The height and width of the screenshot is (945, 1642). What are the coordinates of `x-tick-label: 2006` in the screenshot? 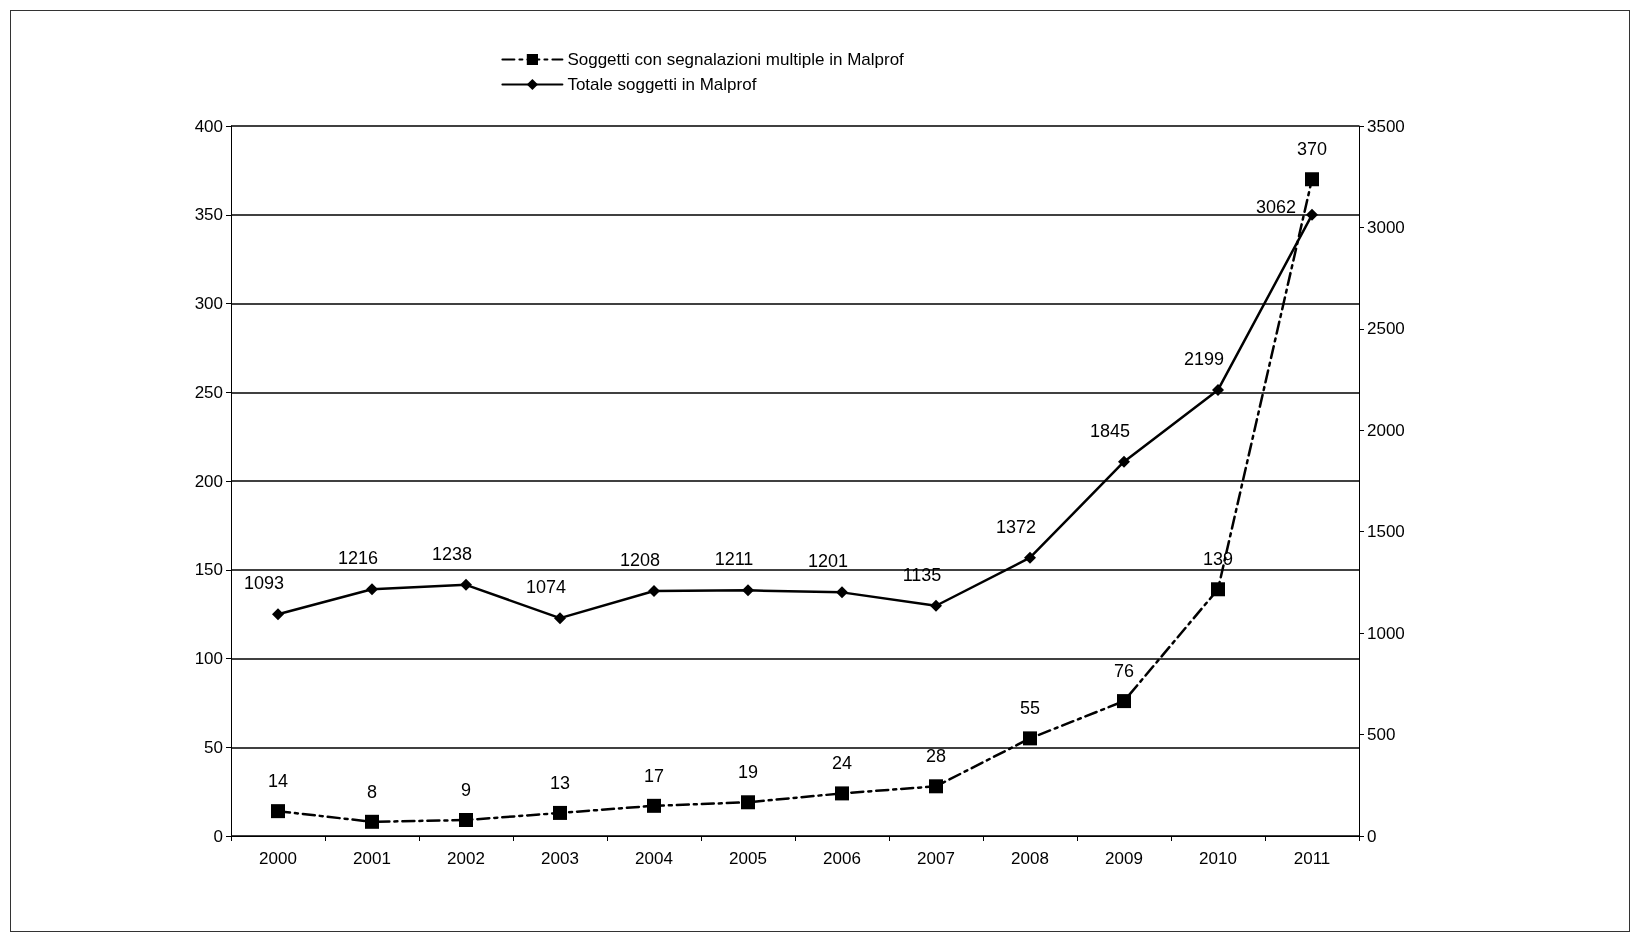 It's located at (842, 858).